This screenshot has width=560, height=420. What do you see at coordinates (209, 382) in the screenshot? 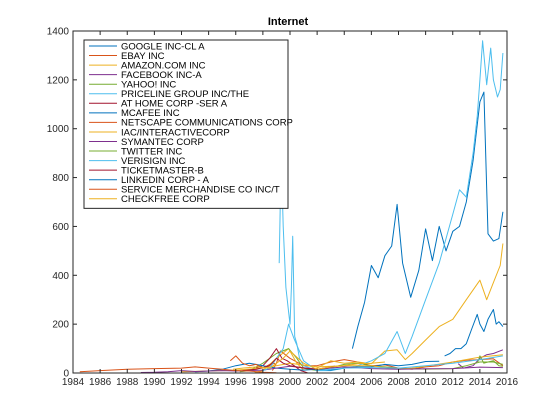
I see `x-tick-label: 1994` at bounding box center [209, 382].